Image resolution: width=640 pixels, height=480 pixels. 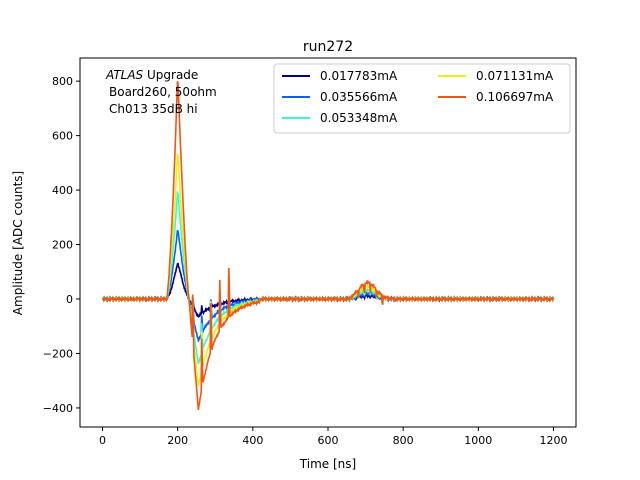 What do you see at coordinates (328, 47) in the screenshot?
I see `chart-title: run272` at bounding box center [328, 47].